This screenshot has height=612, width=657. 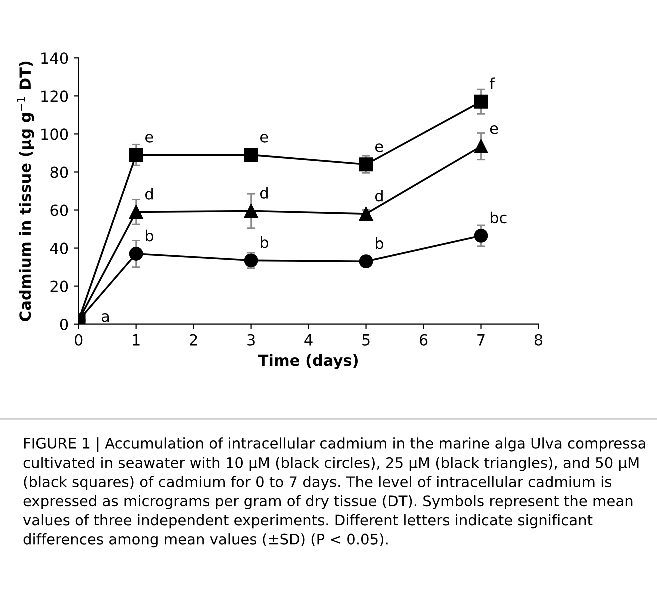 What do you see at coordinates (78, 340) in the screenshot?
I see `x-tick-label: 0` at bounding box center [78, 340].